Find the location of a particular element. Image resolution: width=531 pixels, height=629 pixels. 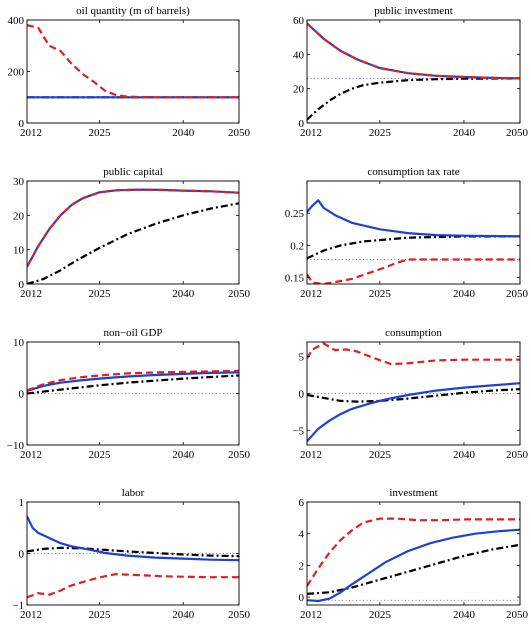

panel-title: labor is located at coordinates (133, 493).